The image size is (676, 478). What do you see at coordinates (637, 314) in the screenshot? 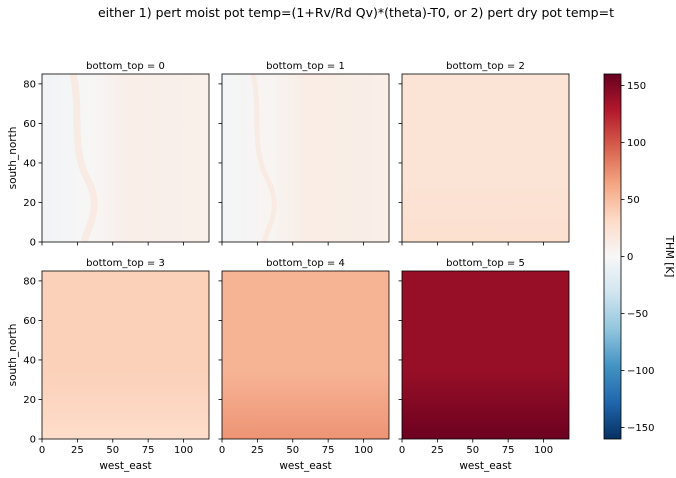
I see `colorbar-tick-label: −50` at bounding box center [637, 314].